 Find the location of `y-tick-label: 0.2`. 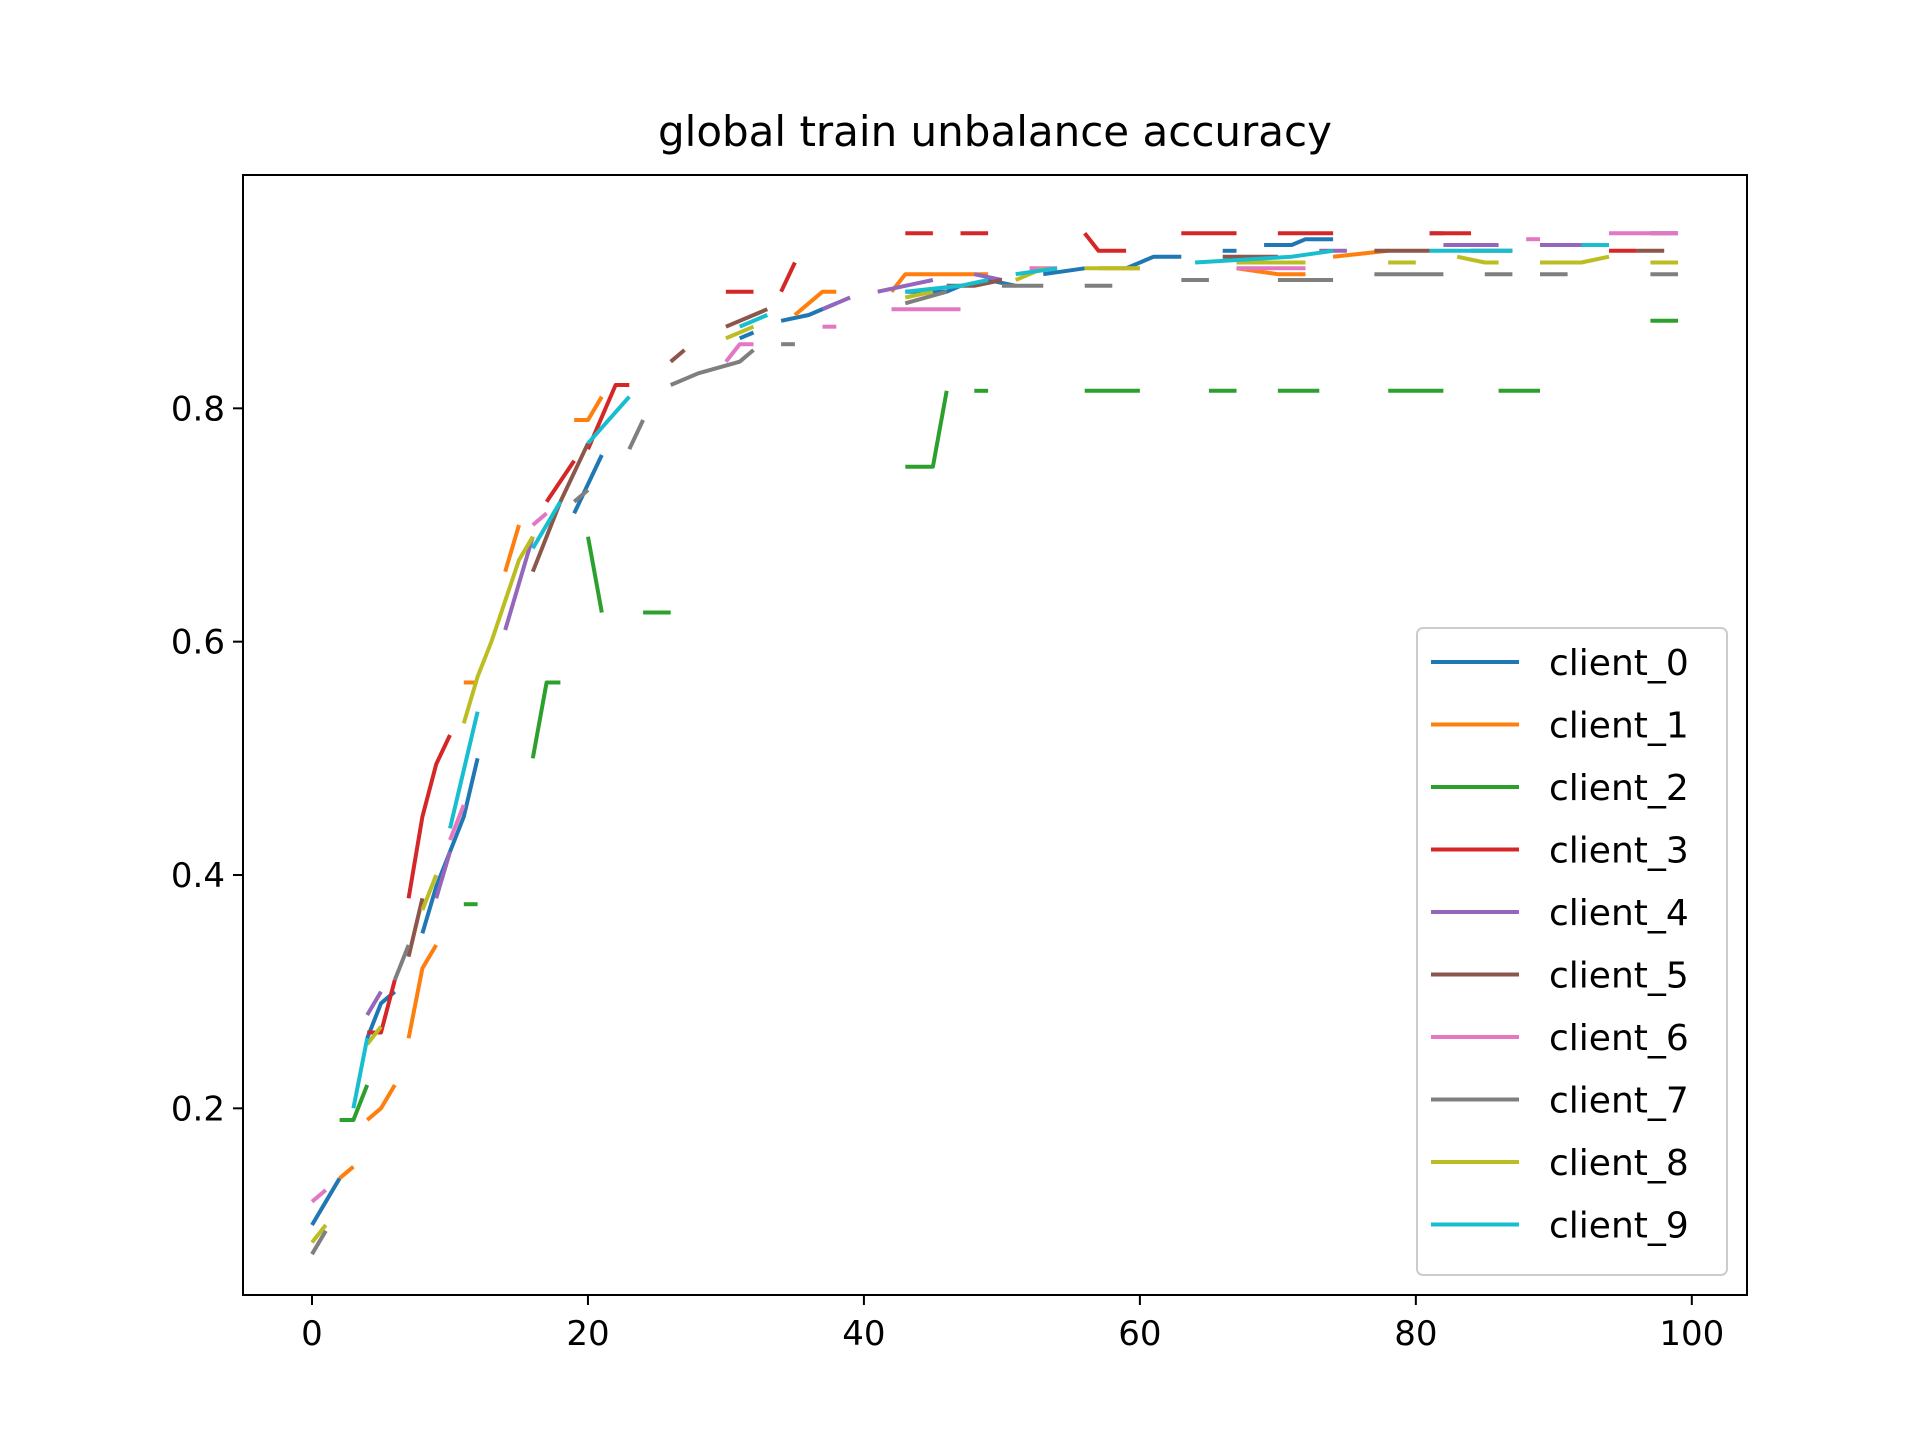

y-tick-label: 0.2 is located at coordinates (198, 1109).